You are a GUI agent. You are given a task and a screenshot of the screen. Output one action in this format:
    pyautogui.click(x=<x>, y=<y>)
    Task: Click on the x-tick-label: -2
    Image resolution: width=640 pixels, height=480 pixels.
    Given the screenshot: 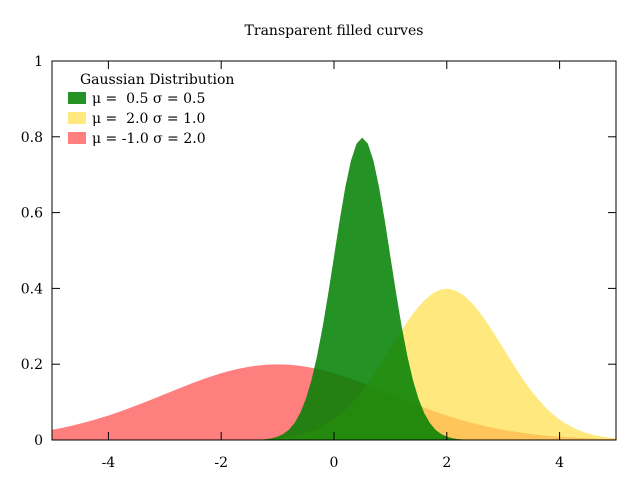 What is the action you would take?
    pyautogui.click(x=221, y=463)
    